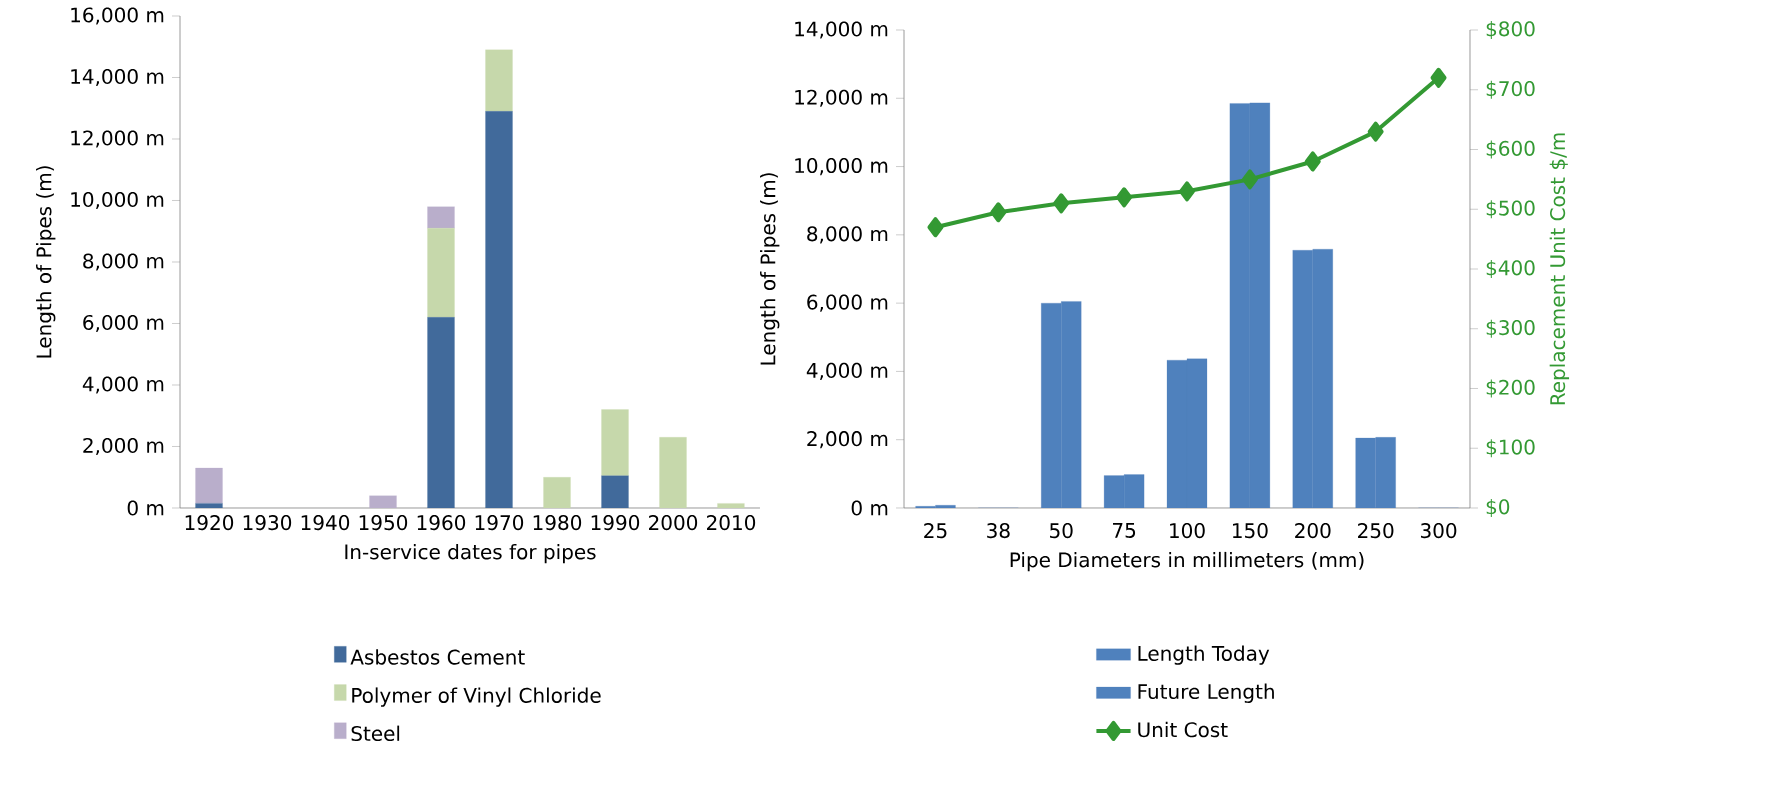  What do you see at coordinates (375, 733) in the screenshot?
I see `legend-label: Steel` at bounding box center [375, 733].